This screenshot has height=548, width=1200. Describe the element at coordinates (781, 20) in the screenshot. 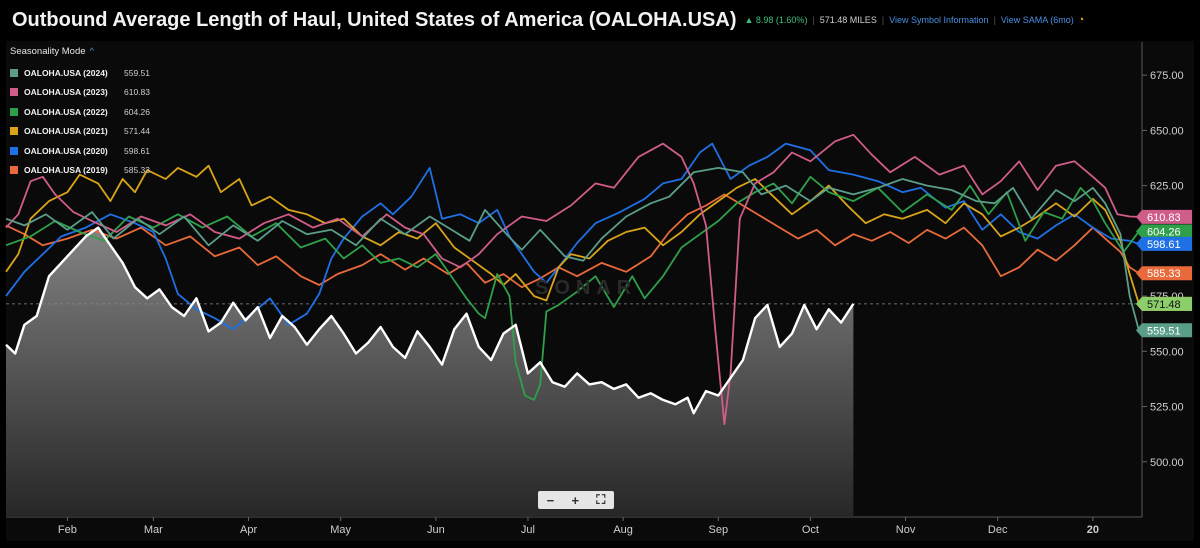

I see `change-value: 8.98 (1.60%)` at that location.